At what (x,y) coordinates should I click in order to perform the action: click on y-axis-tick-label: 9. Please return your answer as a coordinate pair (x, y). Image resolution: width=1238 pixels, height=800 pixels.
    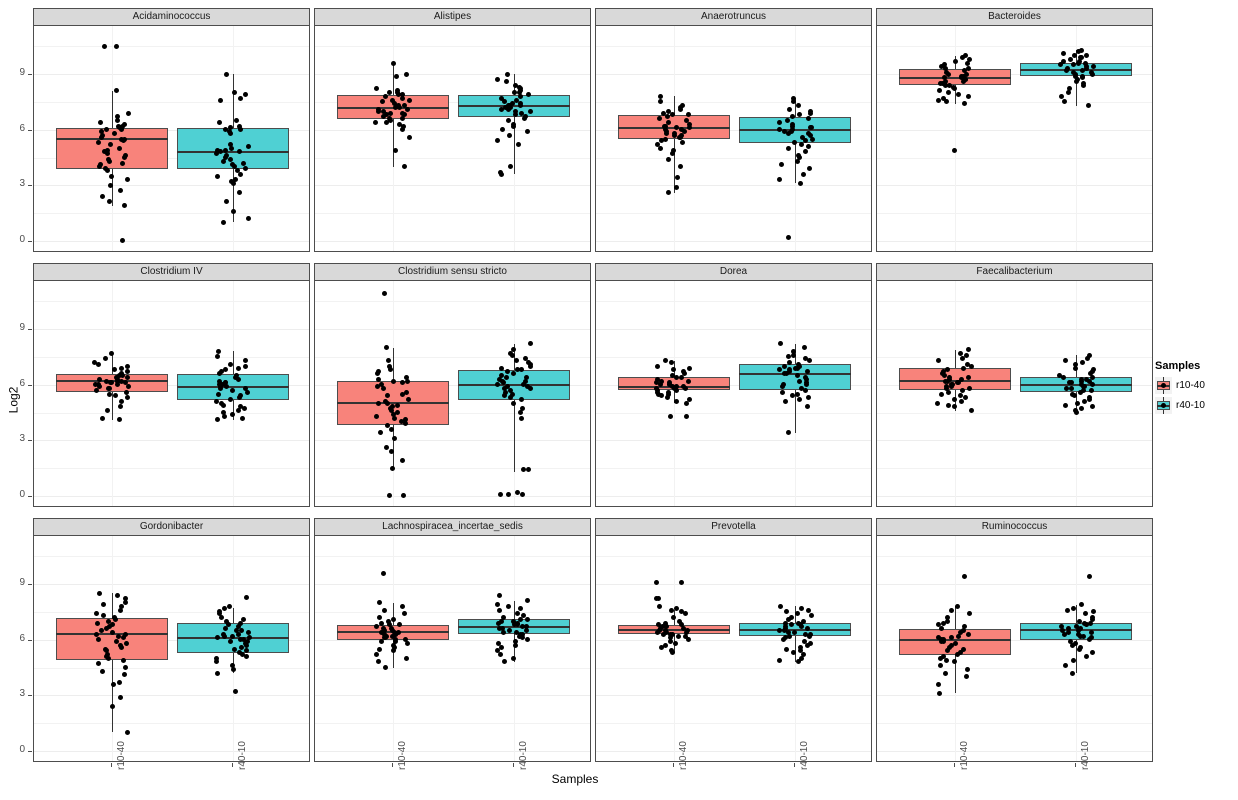
    Looking at the image, I should click on (22, 73).